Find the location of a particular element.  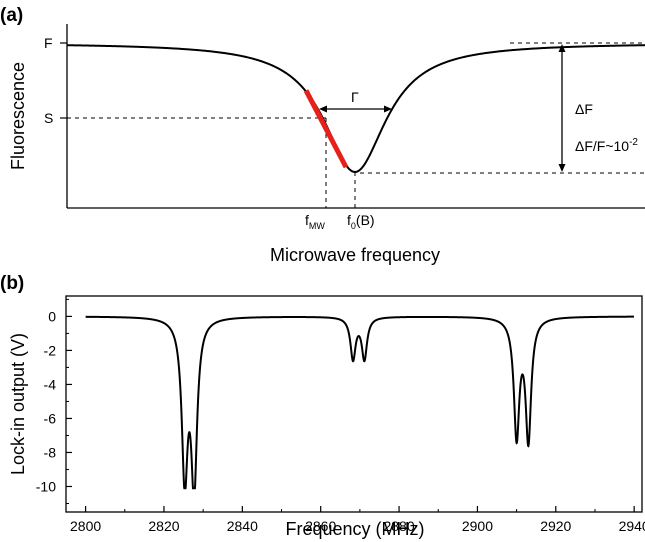

panel-b-ytick-label: -10 is located at coordinates (46, 486).